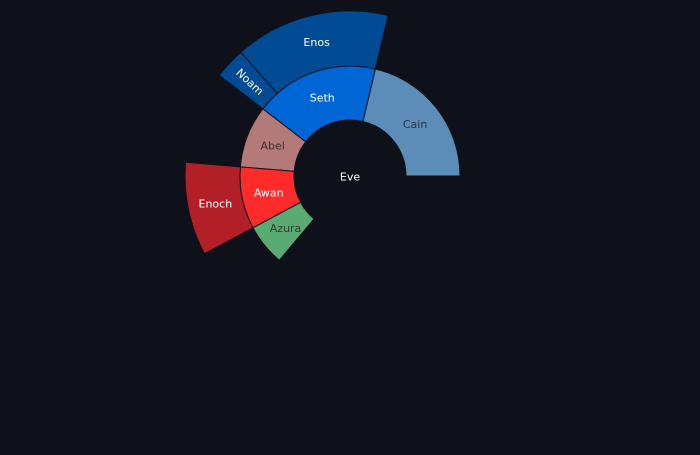 The height and width of the screenshot is (455, 700). Describe the element at coordinates (216, 203) in the screenshot. I see `sector-label-enoch: Enoch` at that location.